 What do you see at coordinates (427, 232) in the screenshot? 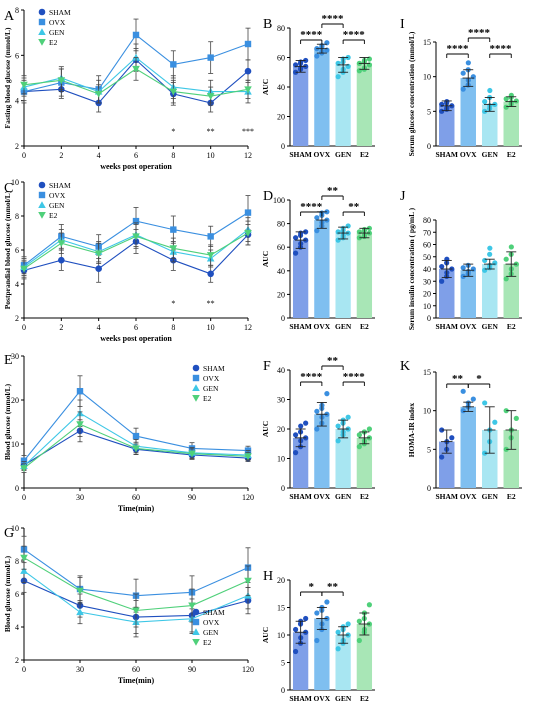
I see `y-tick-label: 70` at bounding box center [427, 232].